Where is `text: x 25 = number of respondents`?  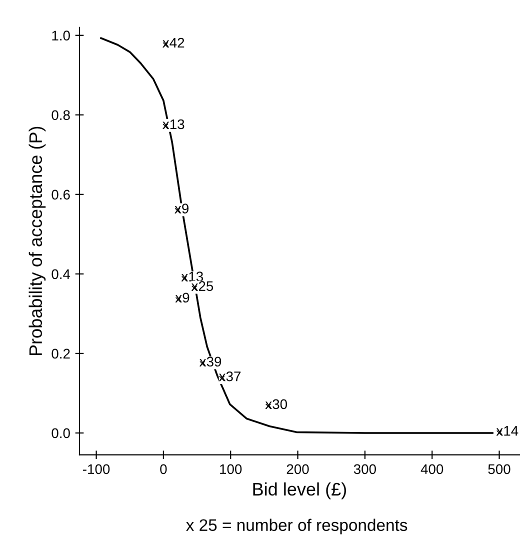 text: x 25 = number of respondents is located at coordinates (297, 526).